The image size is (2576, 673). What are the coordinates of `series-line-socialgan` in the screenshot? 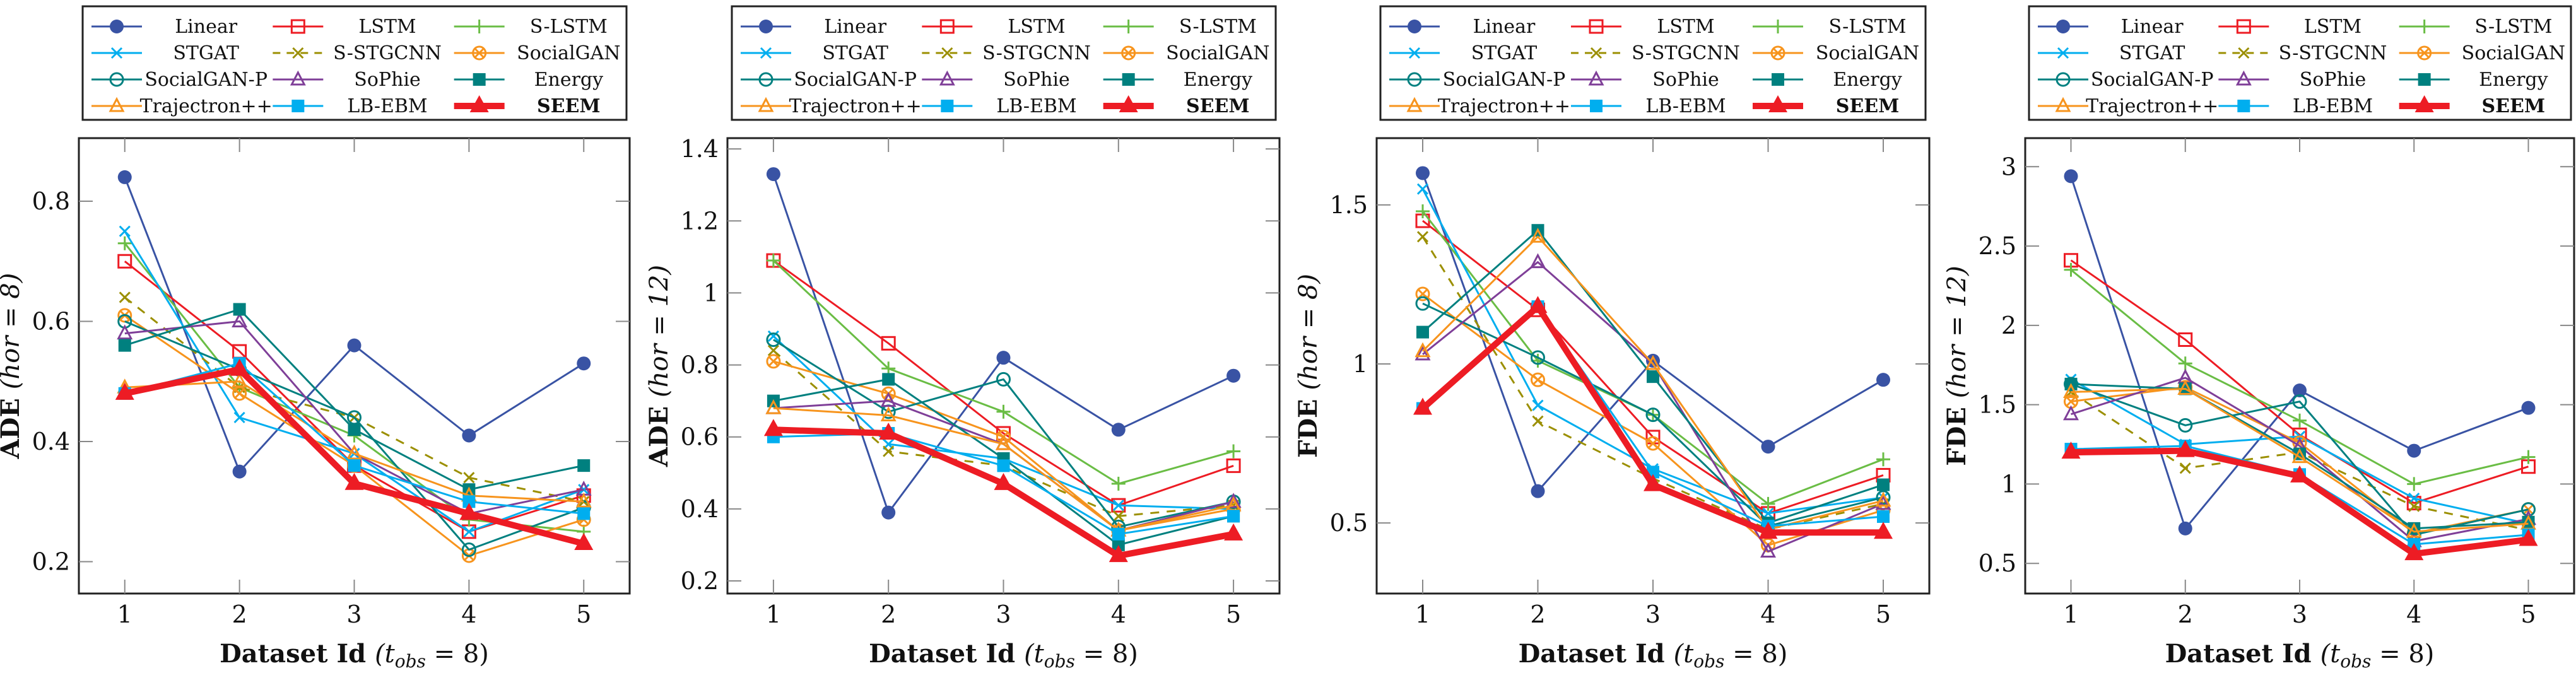 It's located at (1004, 446).